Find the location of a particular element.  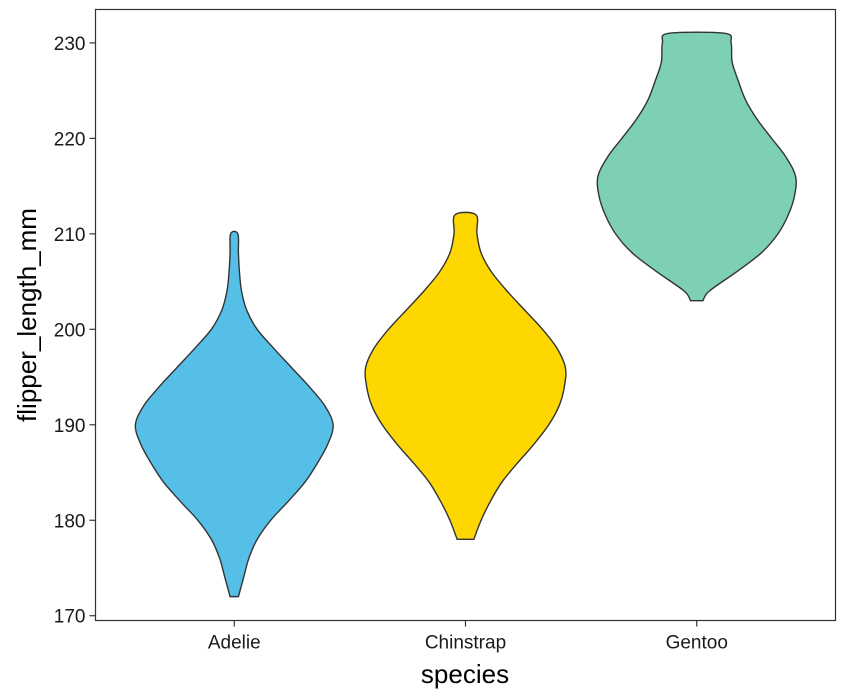

y-tick-label: 210 is located at coordinates (70, 235).